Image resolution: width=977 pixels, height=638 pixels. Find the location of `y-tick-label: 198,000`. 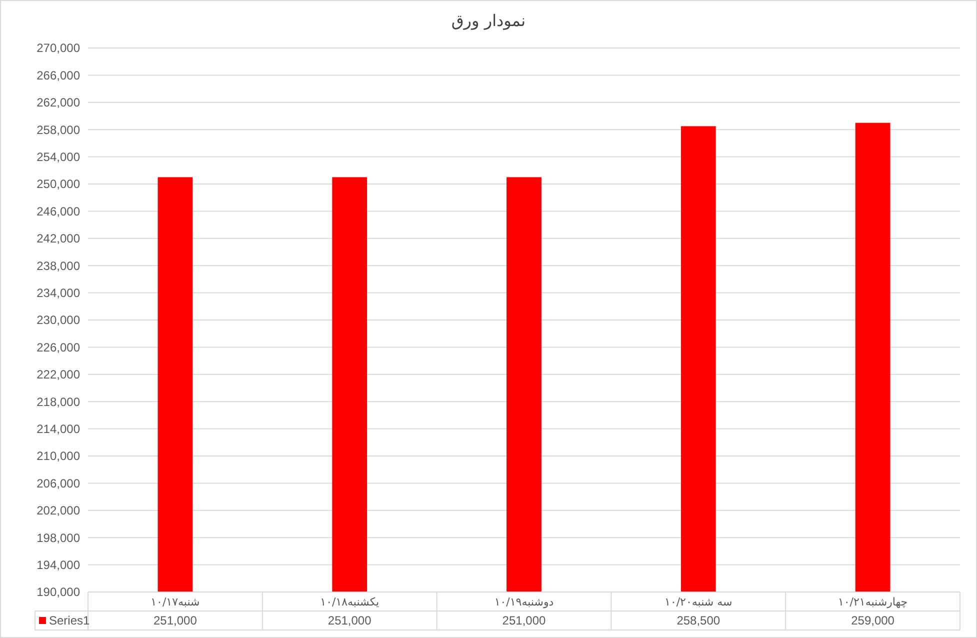

y-tick-label: 198,000 is located at coordinates (58, 537).